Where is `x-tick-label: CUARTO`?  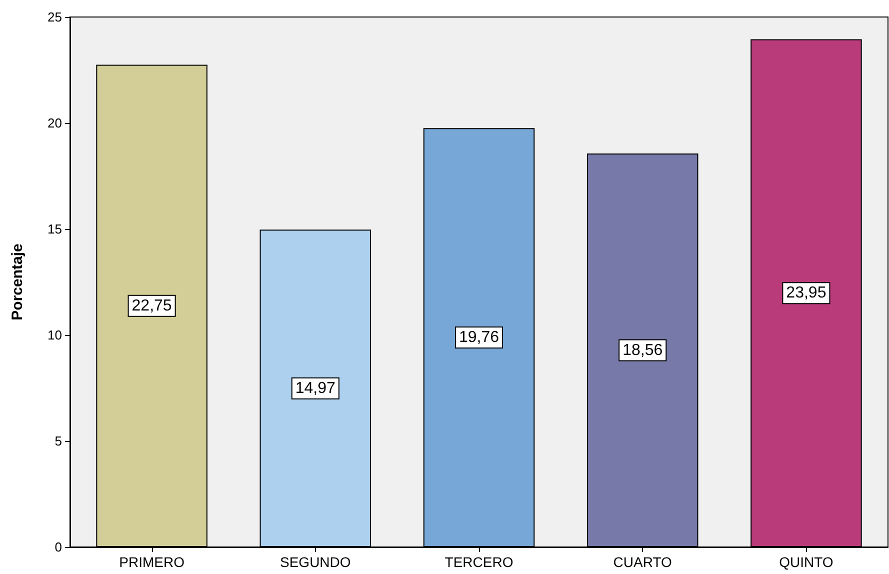
x-tick-label: CUARTO is located at coordinates (642, 562).